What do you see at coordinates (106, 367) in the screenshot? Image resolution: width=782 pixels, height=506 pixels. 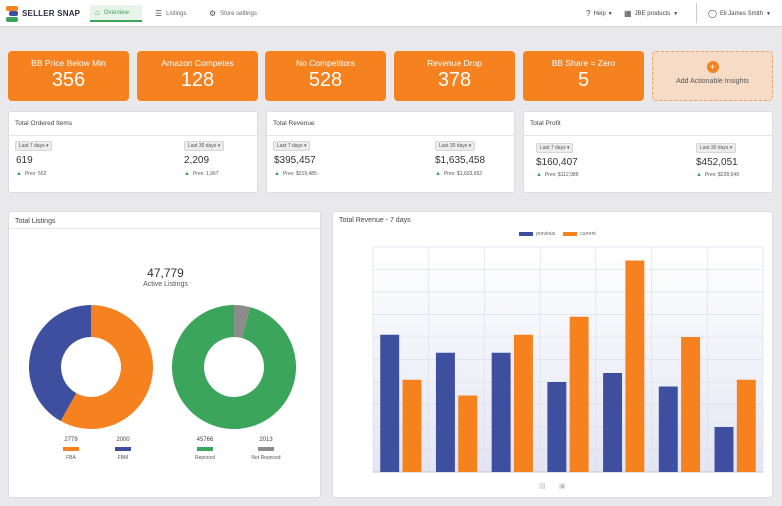 I see `fulfillment-donut-slice-fba` at bounding box center [106, 367].